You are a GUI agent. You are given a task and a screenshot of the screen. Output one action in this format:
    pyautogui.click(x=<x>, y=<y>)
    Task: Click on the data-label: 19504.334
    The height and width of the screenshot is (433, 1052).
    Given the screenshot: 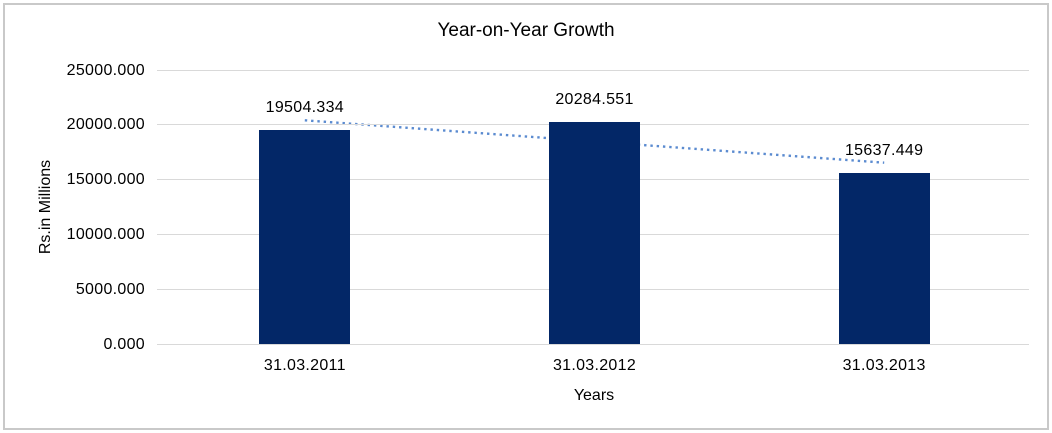 What is the action you would take?
    pyautogui.click(x=304, y=108)
    